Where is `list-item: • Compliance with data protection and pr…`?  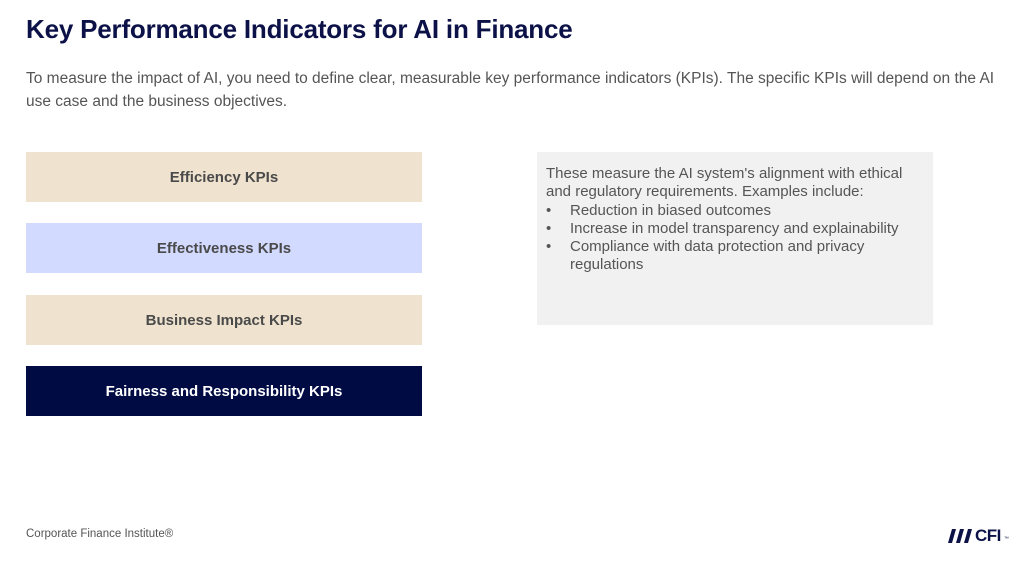
list-item: • Compliance with data protection and pr… is located at coordinates (735, 256).